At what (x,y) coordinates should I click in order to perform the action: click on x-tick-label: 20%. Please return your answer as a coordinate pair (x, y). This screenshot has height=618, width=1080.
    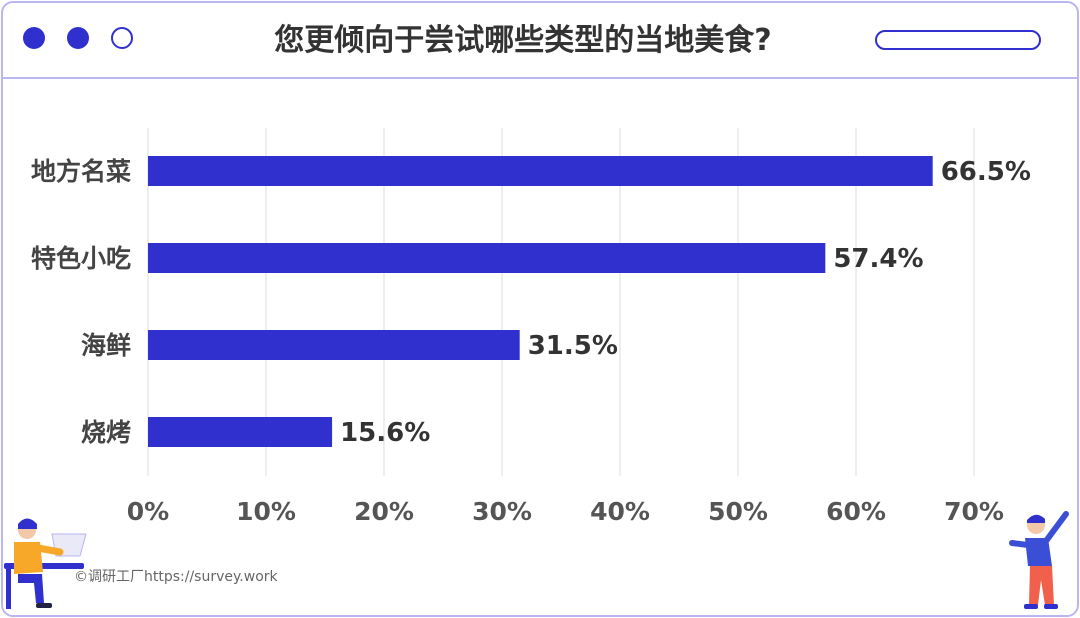
    Looking at the image, I should click on (384, 511).